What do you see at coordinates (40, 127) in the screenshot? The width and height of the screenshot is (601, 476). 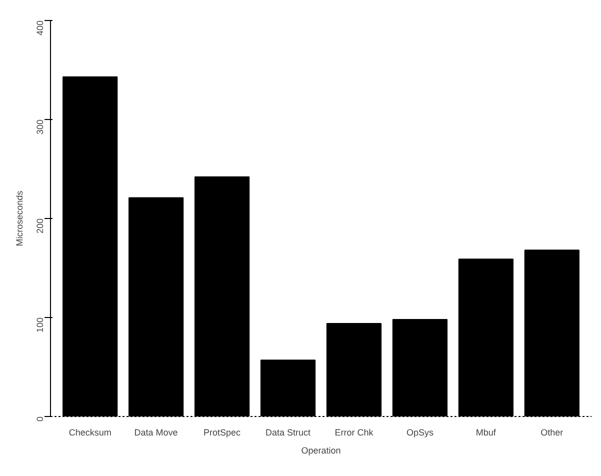 I see `y-tick-label: 300` at bounding box center [40, 127].